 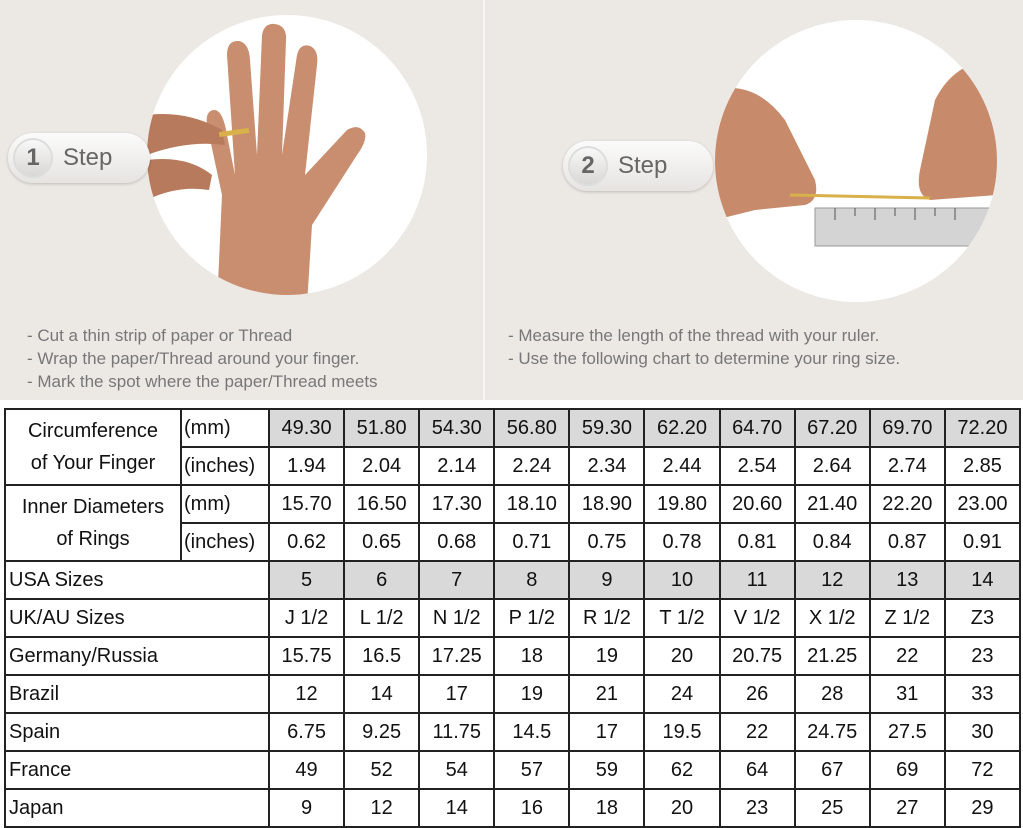 I want to click on table-cell: 29, so click(x=982, y=808).